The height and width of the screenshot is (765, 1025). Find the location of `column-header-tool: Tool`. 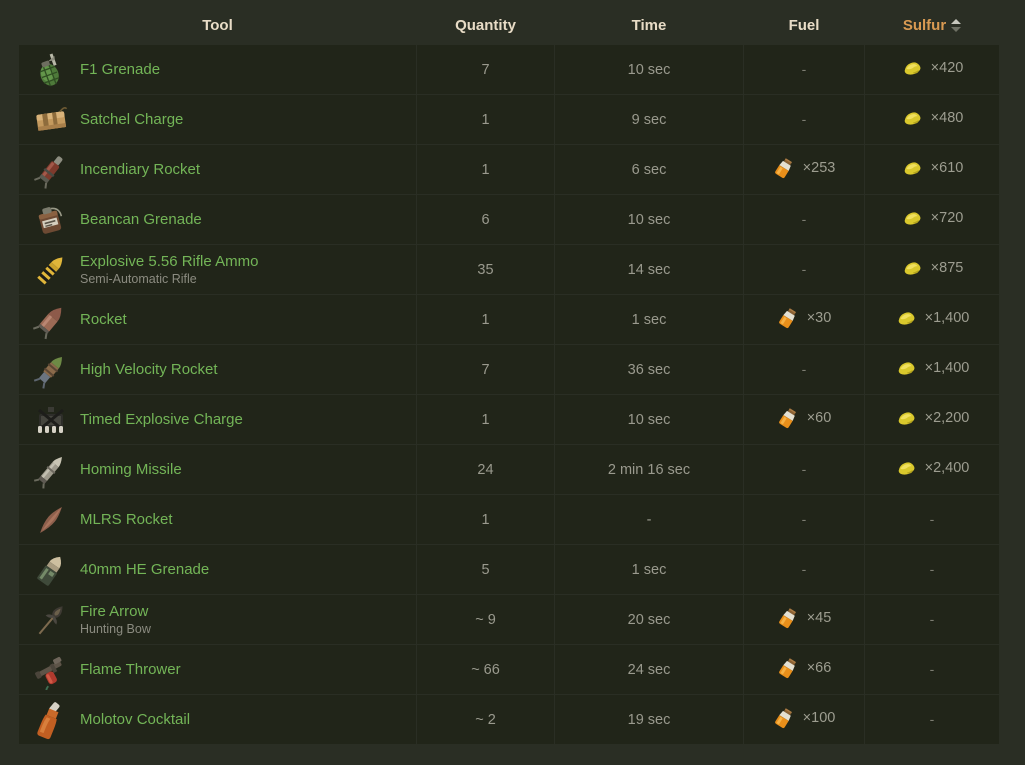

column-header-tool: Tool is located at coordinates (217, 25).